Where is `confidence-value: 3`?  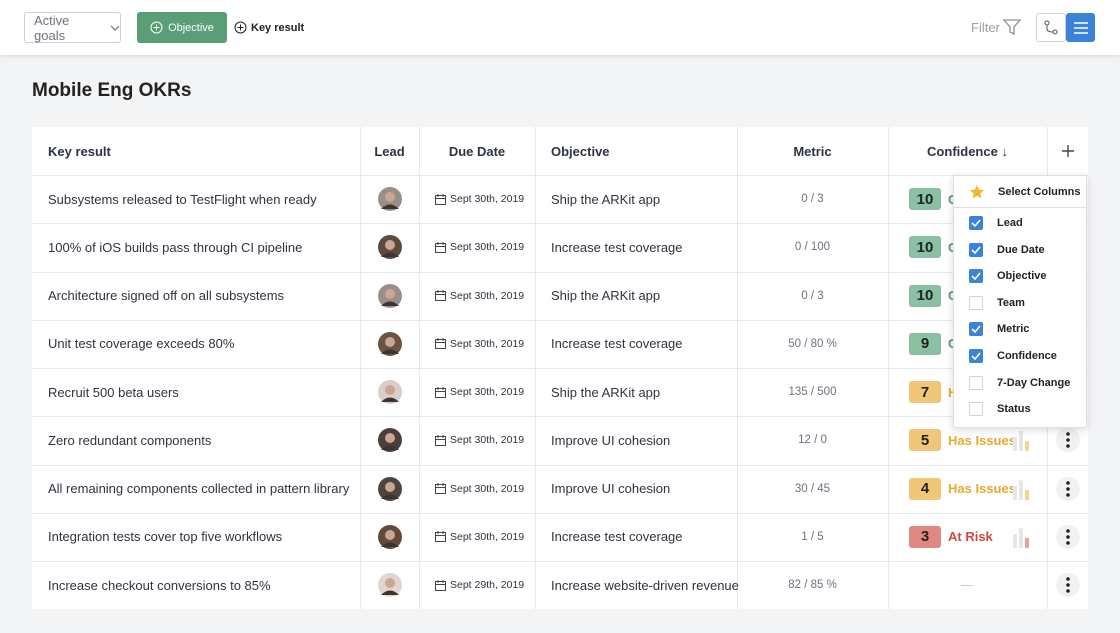
confidence-value: 3 is located at coordinates (925, 537).